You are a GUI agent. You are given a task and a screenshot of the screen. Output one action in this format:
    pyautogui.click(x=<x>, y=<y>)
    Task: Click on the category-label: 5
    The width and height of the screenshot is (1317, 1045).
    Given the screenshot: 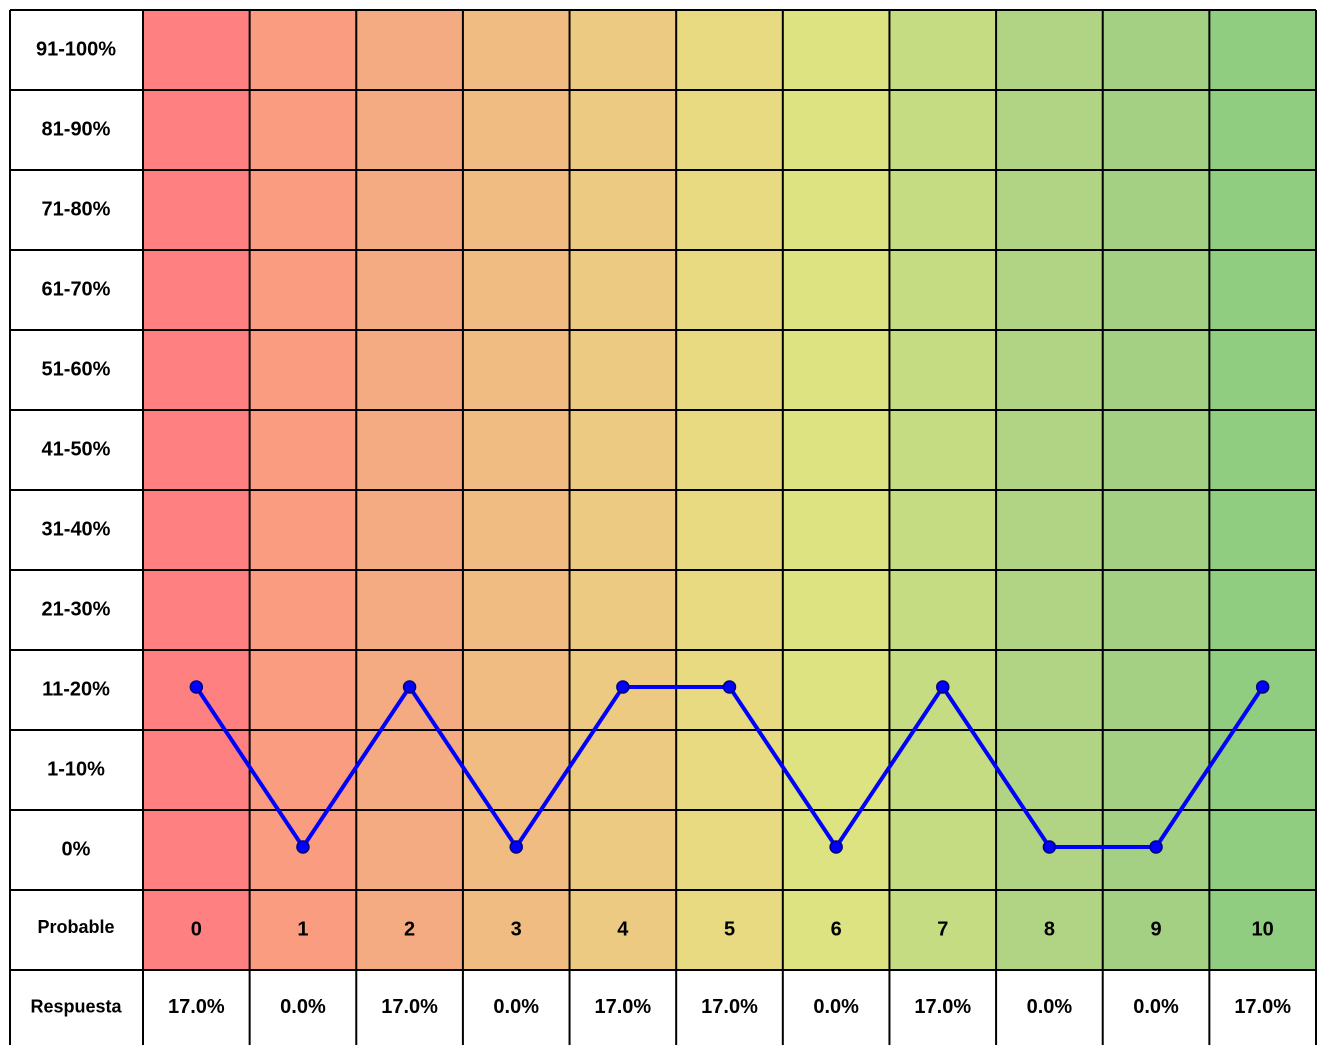 What is the action you would take?
    pyautogui.click(x=729, y=929)
    